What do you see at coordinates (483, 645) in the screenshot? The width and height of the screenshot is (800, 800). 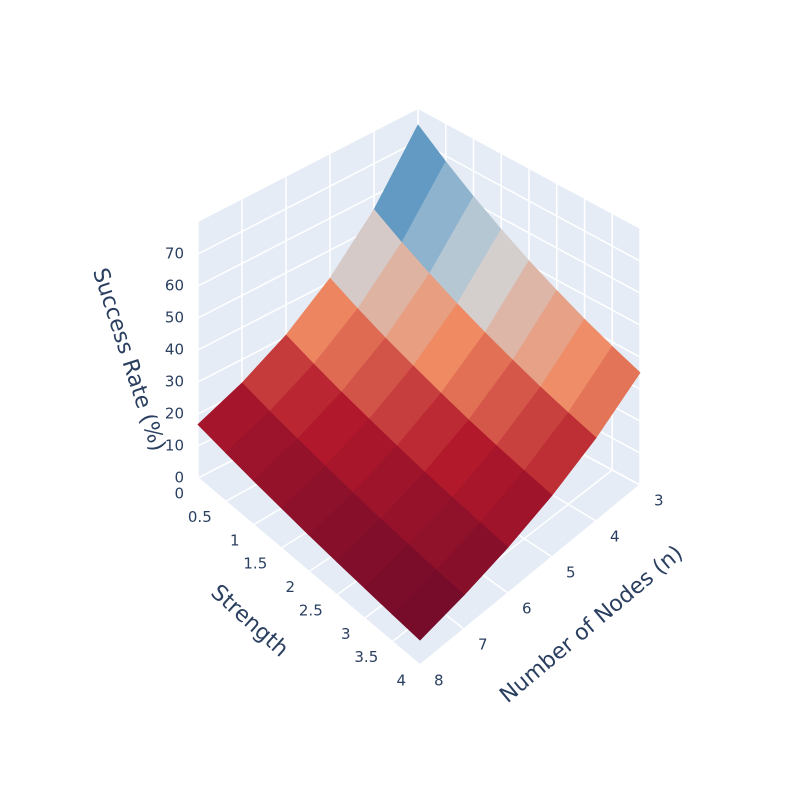 I see `y-tick-label: 7` at bounding box center [483, 645].